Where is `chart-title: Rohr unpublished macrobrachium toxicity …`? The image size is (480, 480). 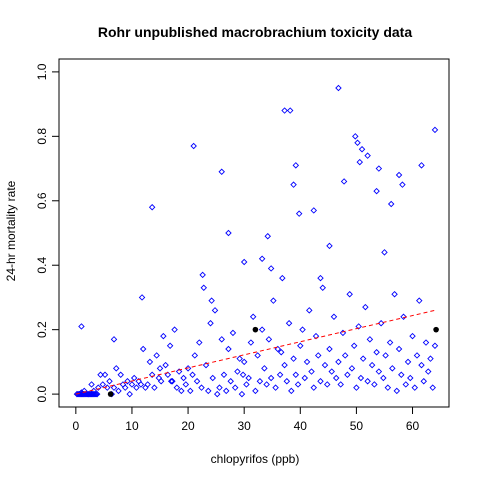
chart-title: Rohr unpublished macrobrachium toxicity … is located at coordinates (255, 32).